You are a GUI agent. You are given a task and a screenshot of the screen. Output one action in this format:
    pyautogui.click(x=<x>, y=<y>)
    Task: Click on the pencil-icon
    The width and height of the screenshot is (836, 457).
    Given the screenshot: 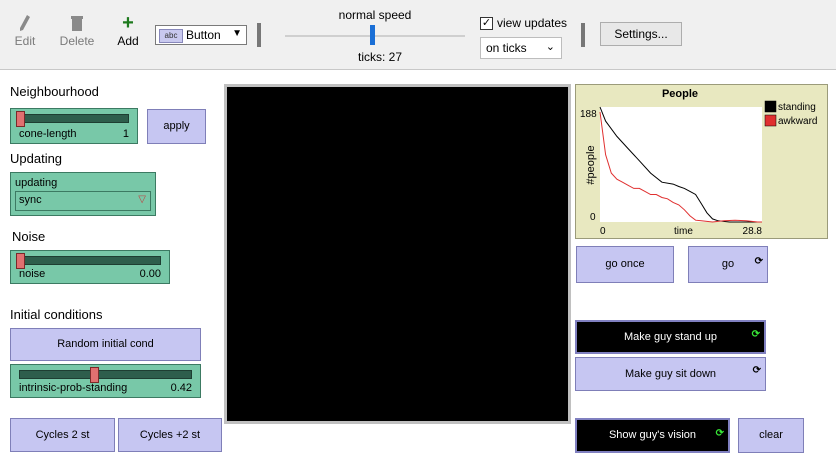 What is the action you would take?
    pyautogui.click(x=25, y=23)
    